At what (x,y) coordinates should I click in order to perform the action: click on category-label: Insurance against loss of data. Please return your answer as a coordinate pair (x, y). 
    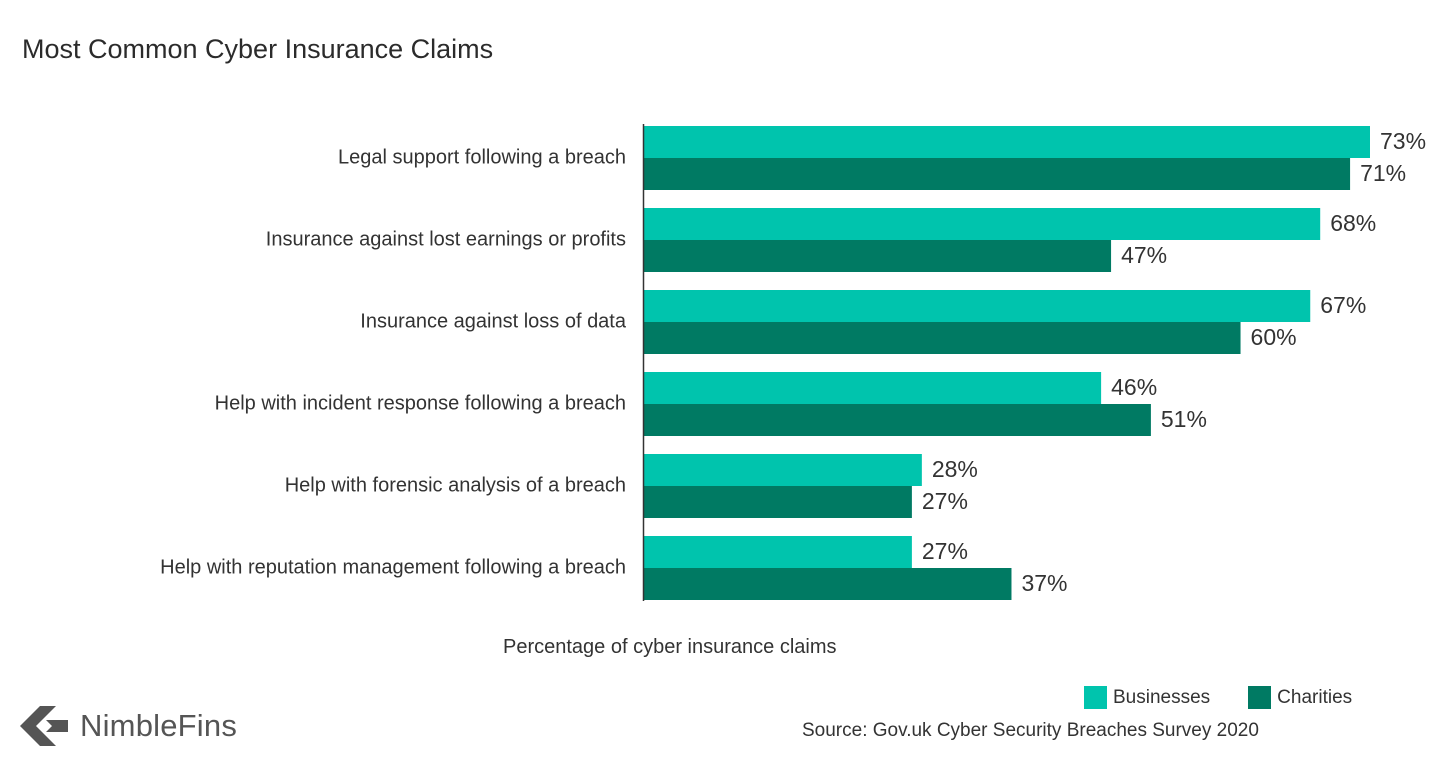
    Looking at the image, I should click on (493, 321).